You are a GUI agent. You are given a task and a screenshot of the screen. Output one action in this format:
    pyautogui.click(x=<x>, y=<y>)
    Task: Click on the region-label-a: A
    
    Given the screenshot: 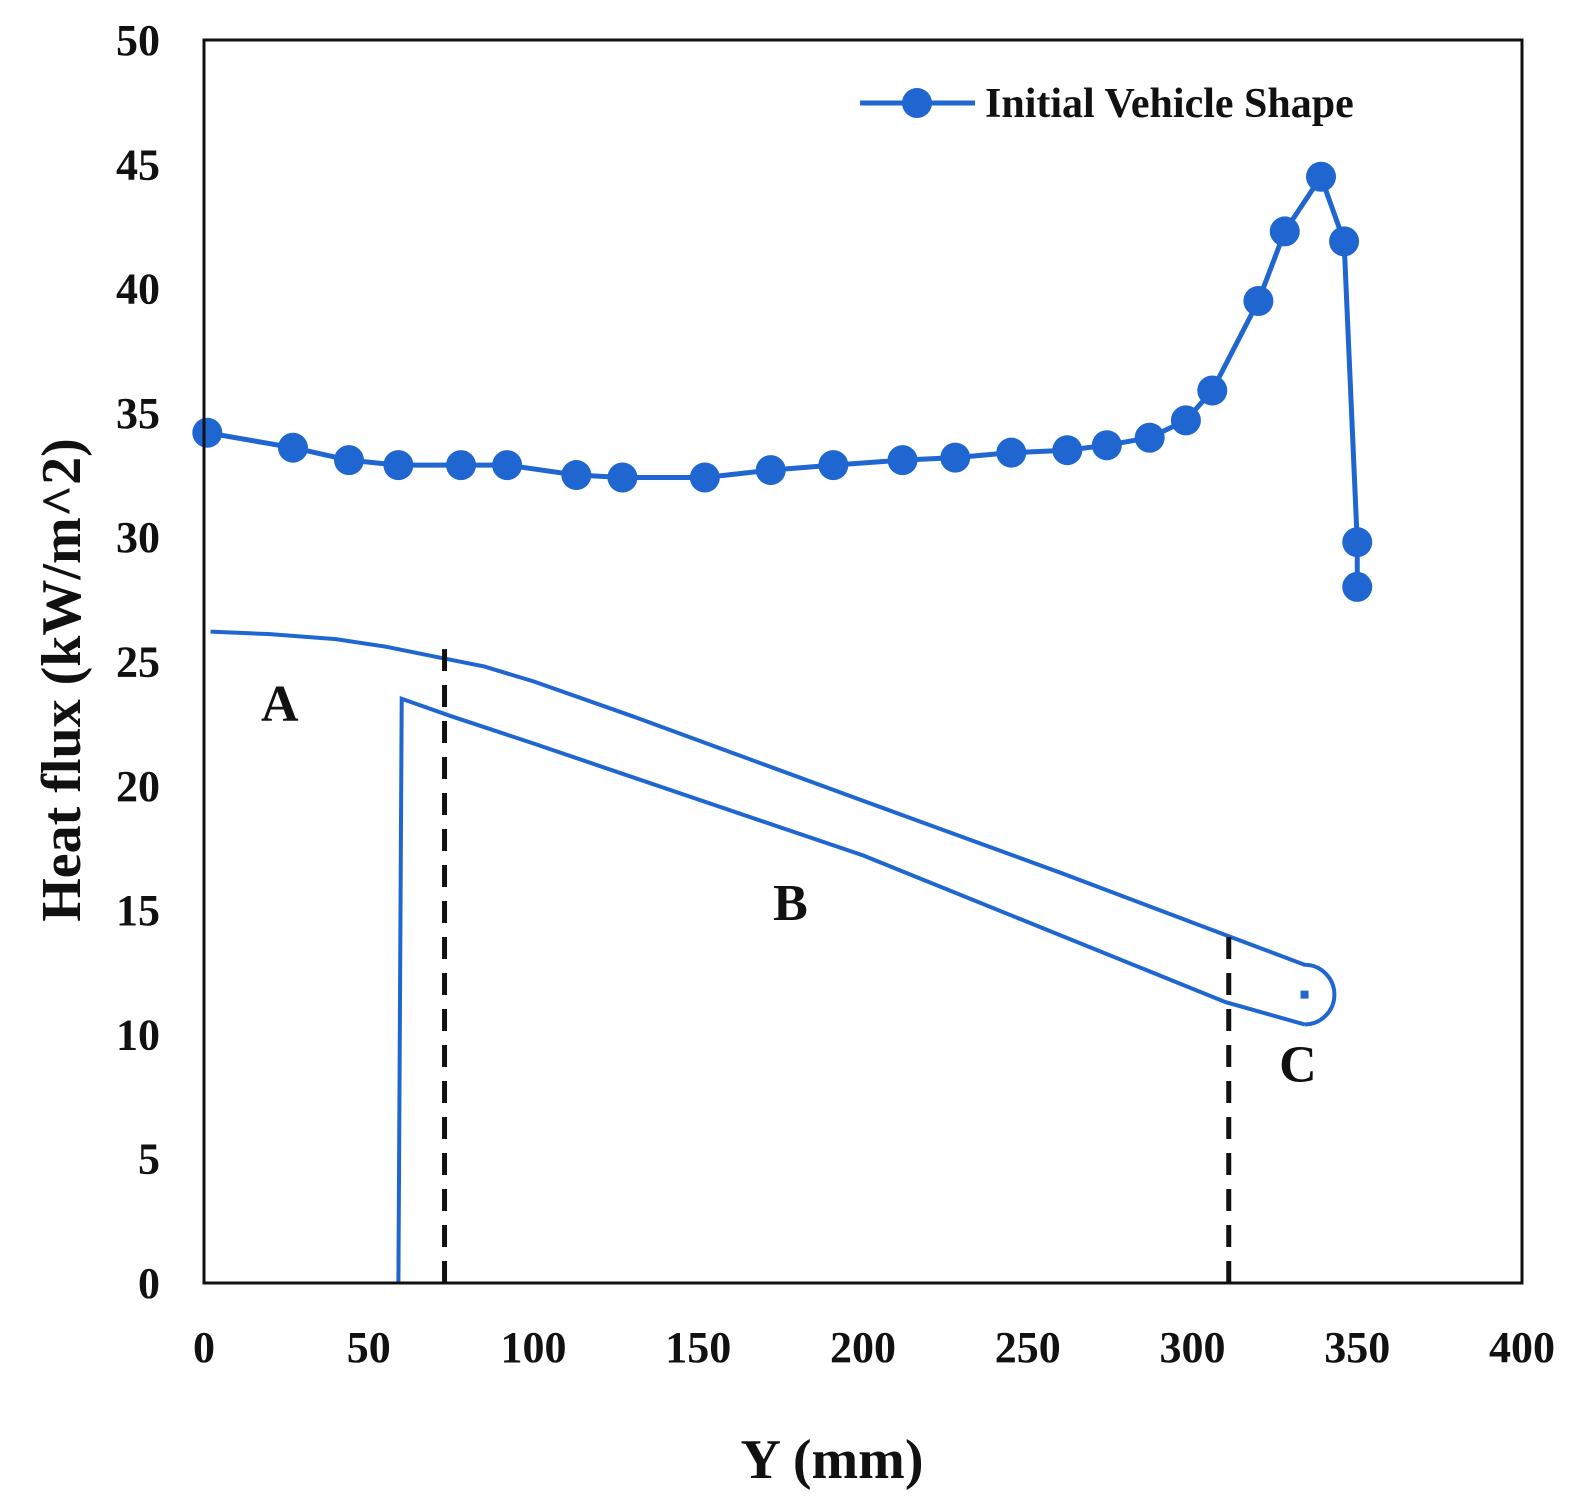 What is the action you would take?
    pyautogui.click(x=280, y=704)
    